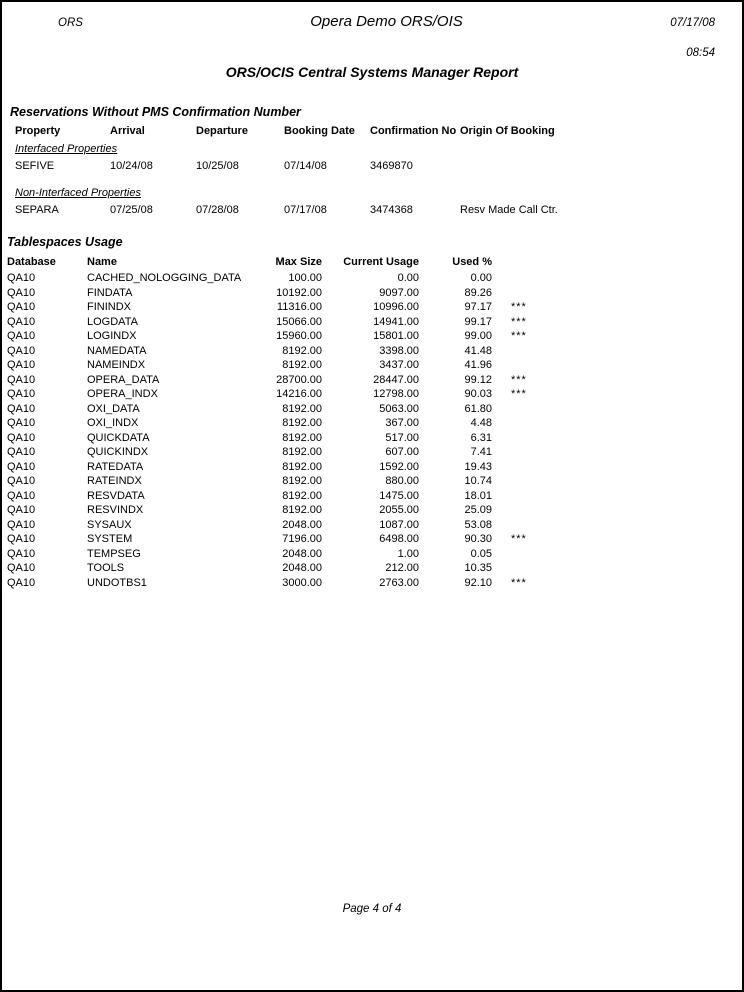 The image size is (744, 992). What do you see at coordinates (370, 293) in the screenshot?
I see `tablespace-row: QA10 FINDATA 10192.00 9097.00 89.26` at bounding box center [370, 293].